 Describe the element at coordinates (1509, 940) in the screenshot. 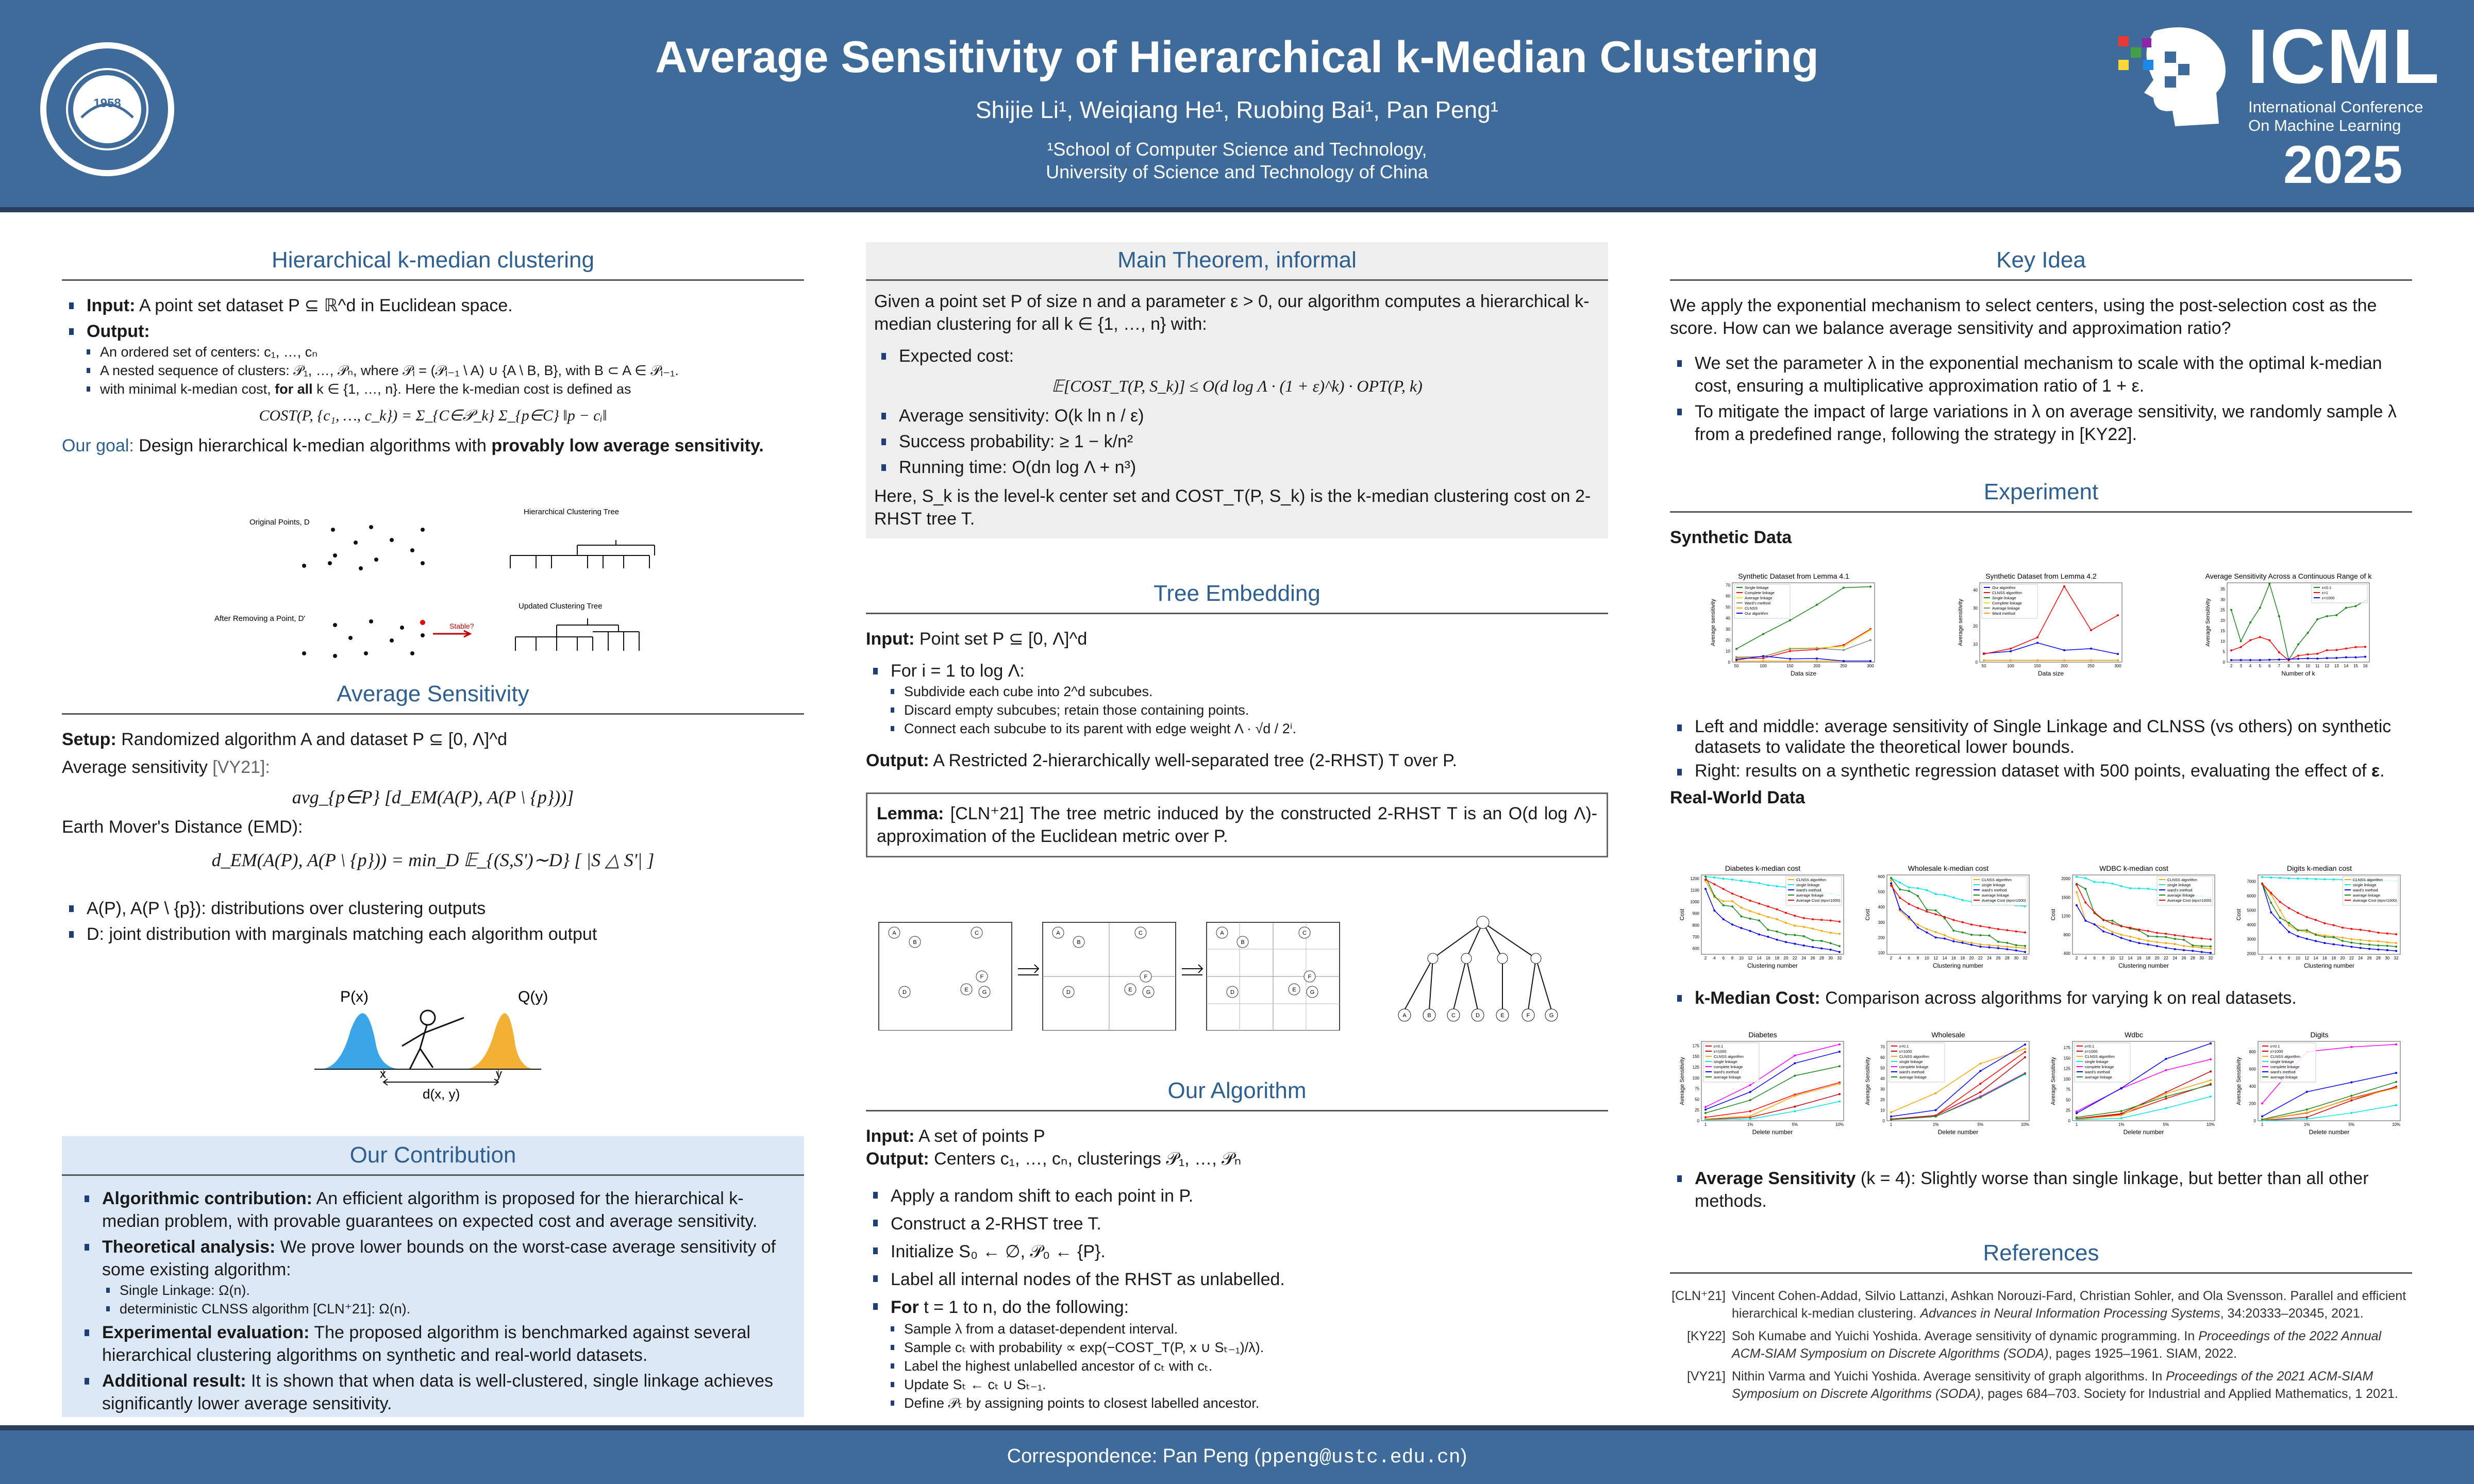

I see `tree-edge` at that location.